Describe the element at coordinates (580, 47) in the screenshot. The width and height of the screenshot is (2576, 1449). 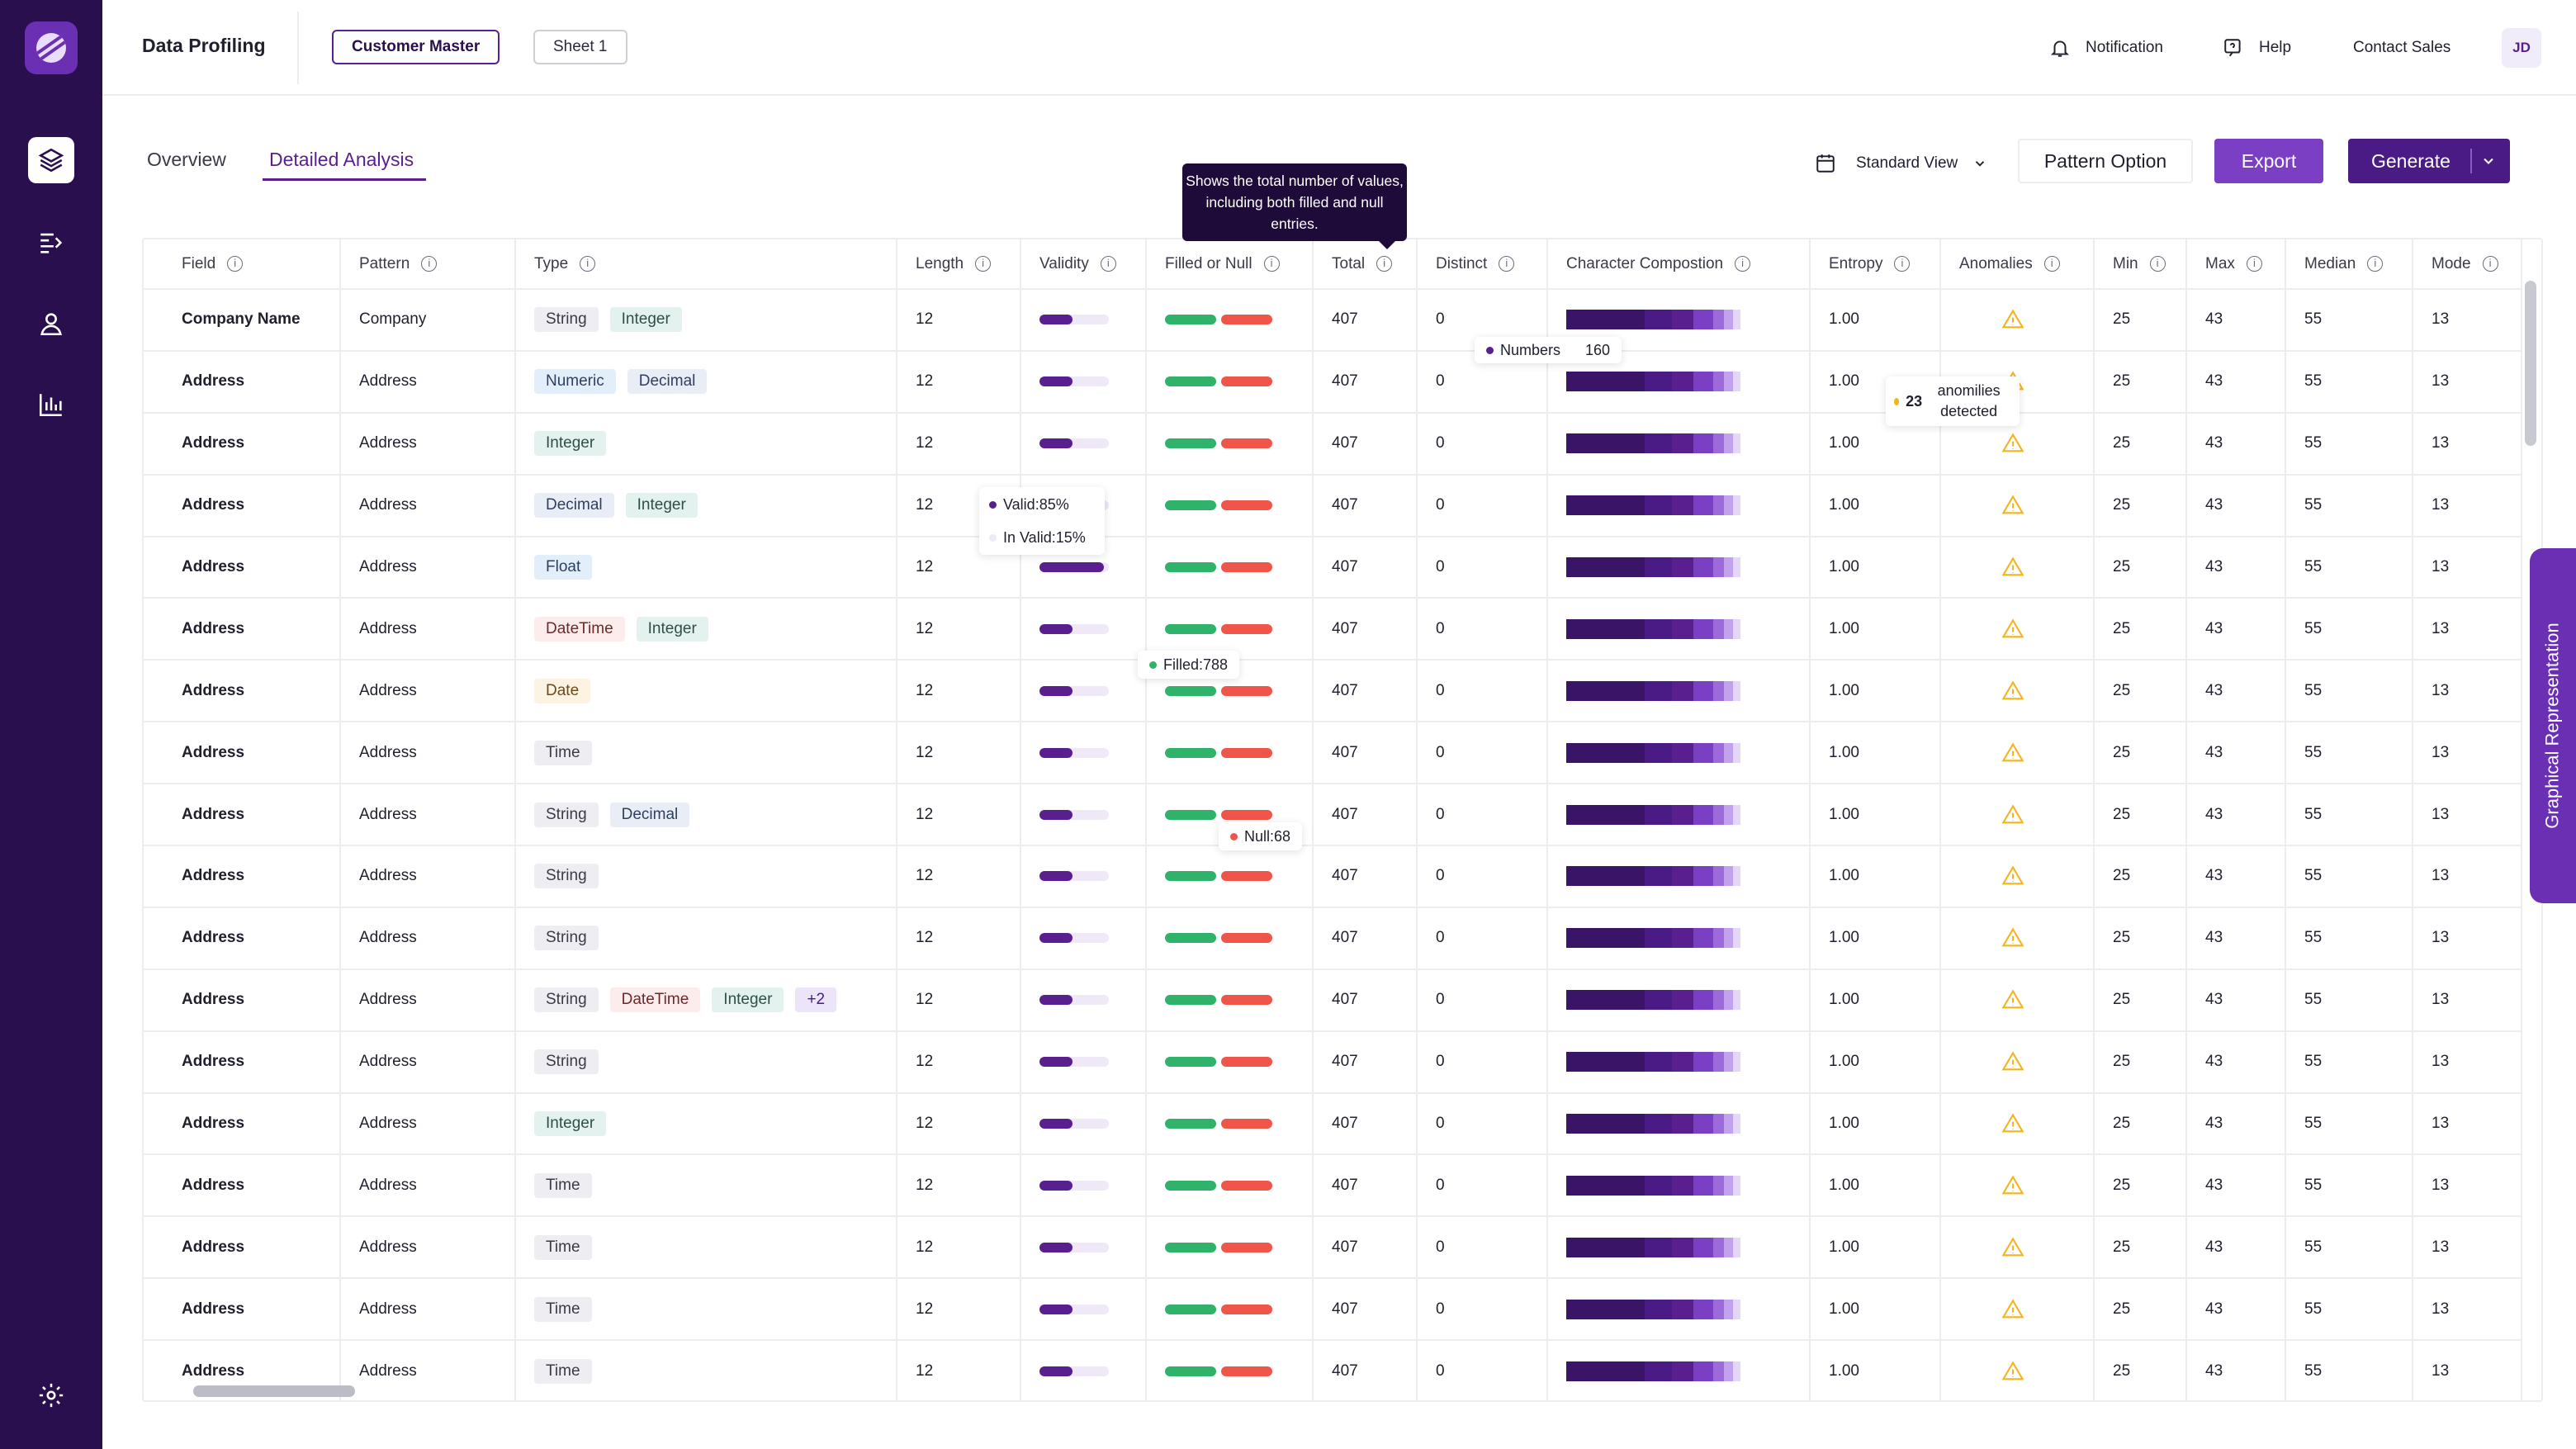
I see `sheet-tab-sheet-1: Sheet 1` at that location.